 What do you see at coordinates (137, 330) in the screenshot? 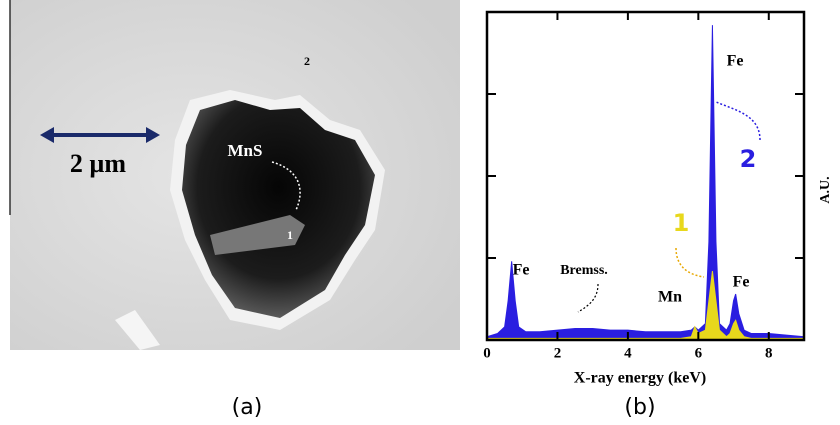
I see `feature` at bounding box center [137, 330].